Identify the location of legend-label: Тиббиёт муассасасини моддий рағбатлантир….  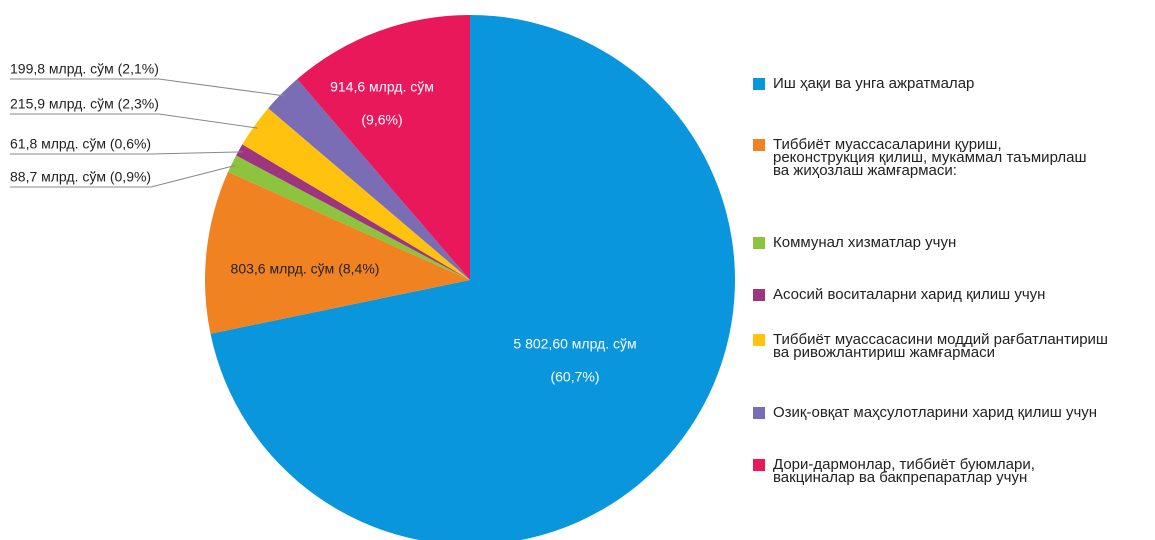
(940, 339).